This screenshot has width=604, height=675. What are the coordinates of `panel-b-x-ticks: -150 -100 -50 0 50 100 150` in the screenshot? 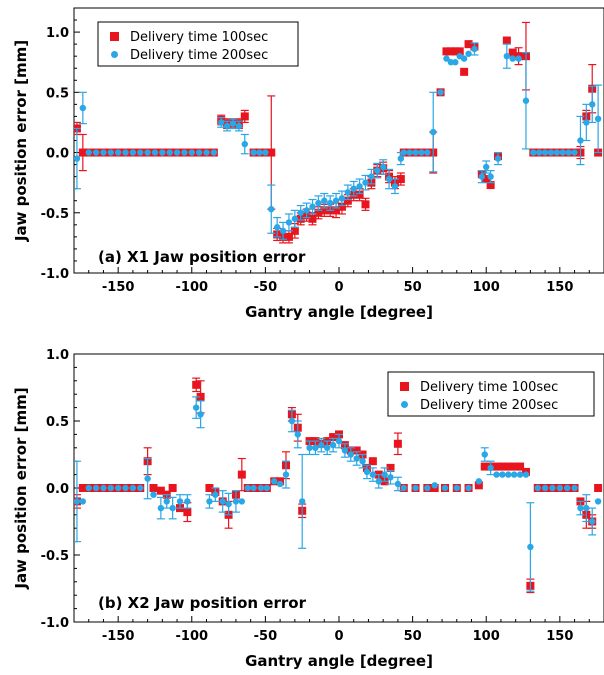 It's located at (338, 630).